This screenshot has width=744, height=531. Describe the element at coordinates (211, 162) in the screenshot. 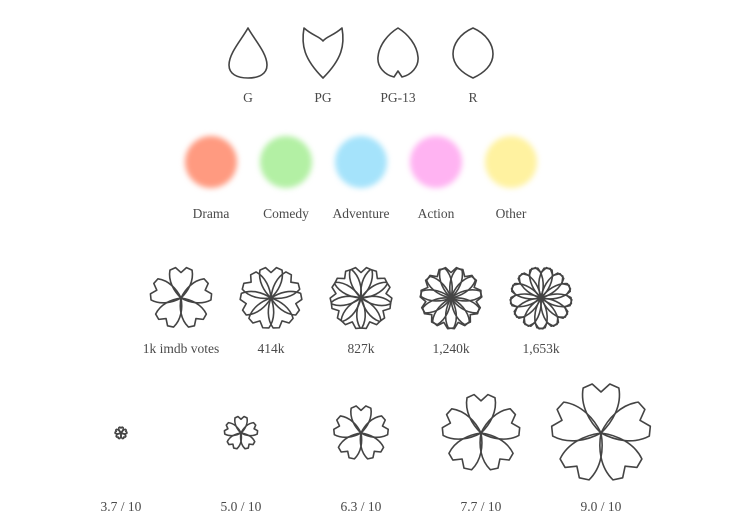

I see `genre-drama-swatch` at that location.